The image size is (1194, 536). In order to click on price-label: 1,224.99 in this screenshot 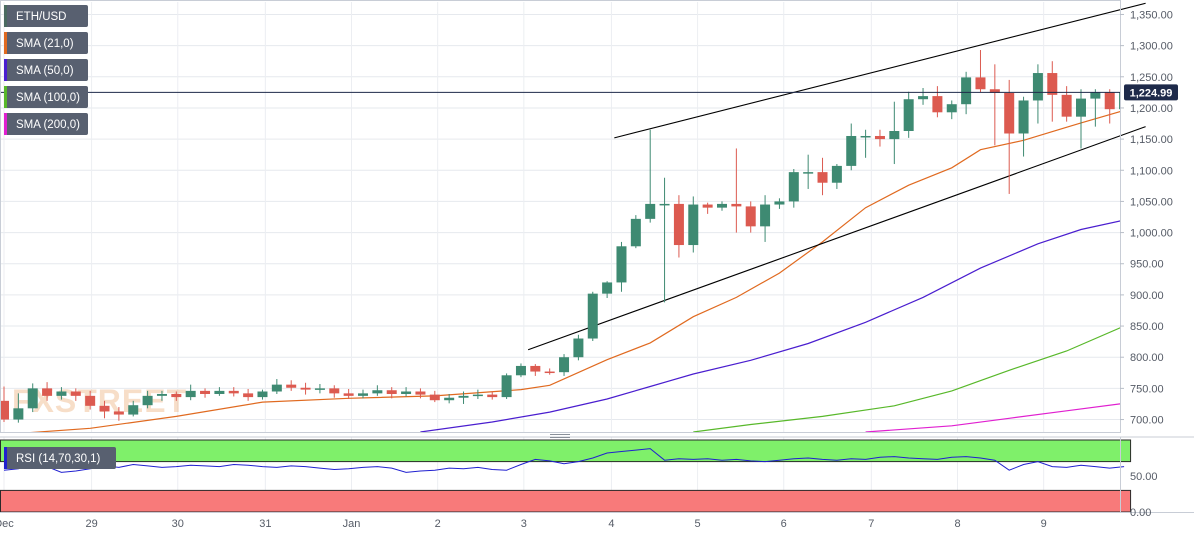, I will do `click(1151, 93)`.